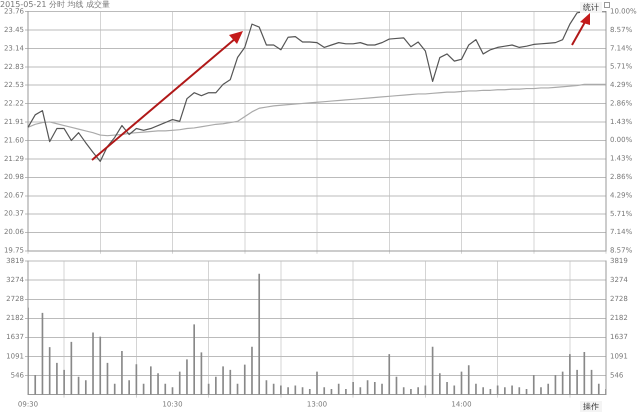 This screenshot has height=412, width=640. Describe the element at coordinates (591, 406) in the screenshot. I see `text: 操作` at that location.